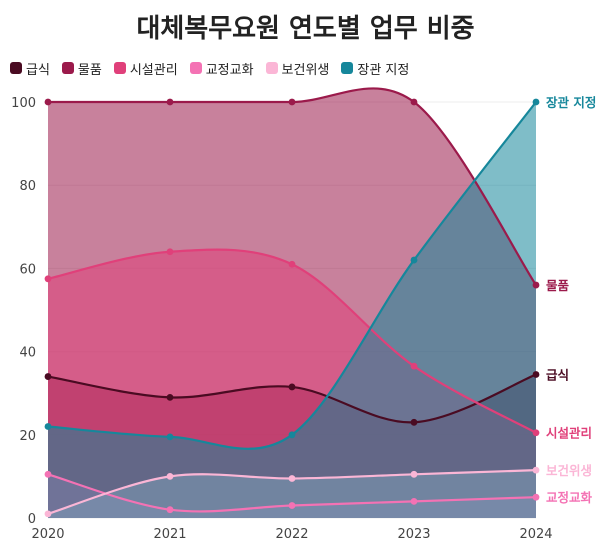 This screenshot has height=554, width=611. What do you see at coordinates (414, 474) in the screenshot?
I see `point-health-2023` at bounding box center [414, 474].